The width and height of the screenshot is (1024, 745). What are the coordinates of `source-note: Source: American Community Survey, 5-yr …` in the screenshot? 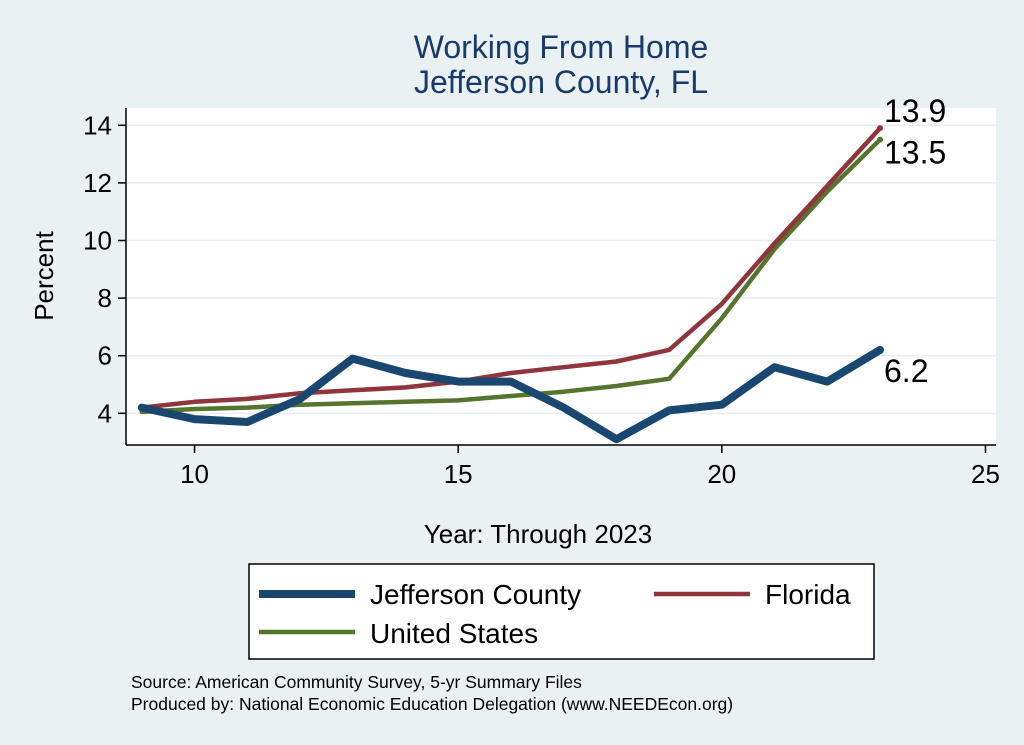 It's located at (356, 682).